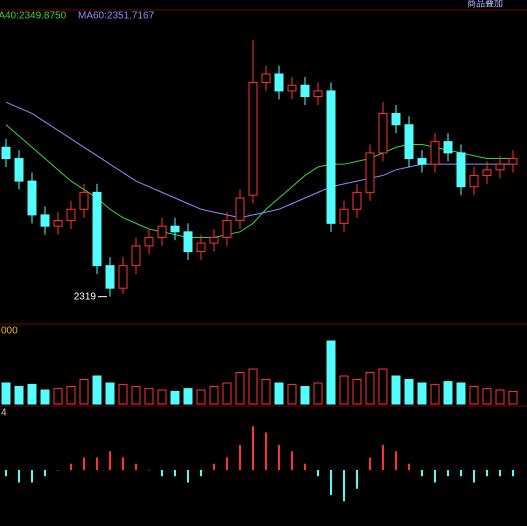 The width and height of the screenshot is (527, 526). What do you see at coordinates (9, 331) in the screenshot?
I see `volume-label: 000` at bounding box center [9, 331].